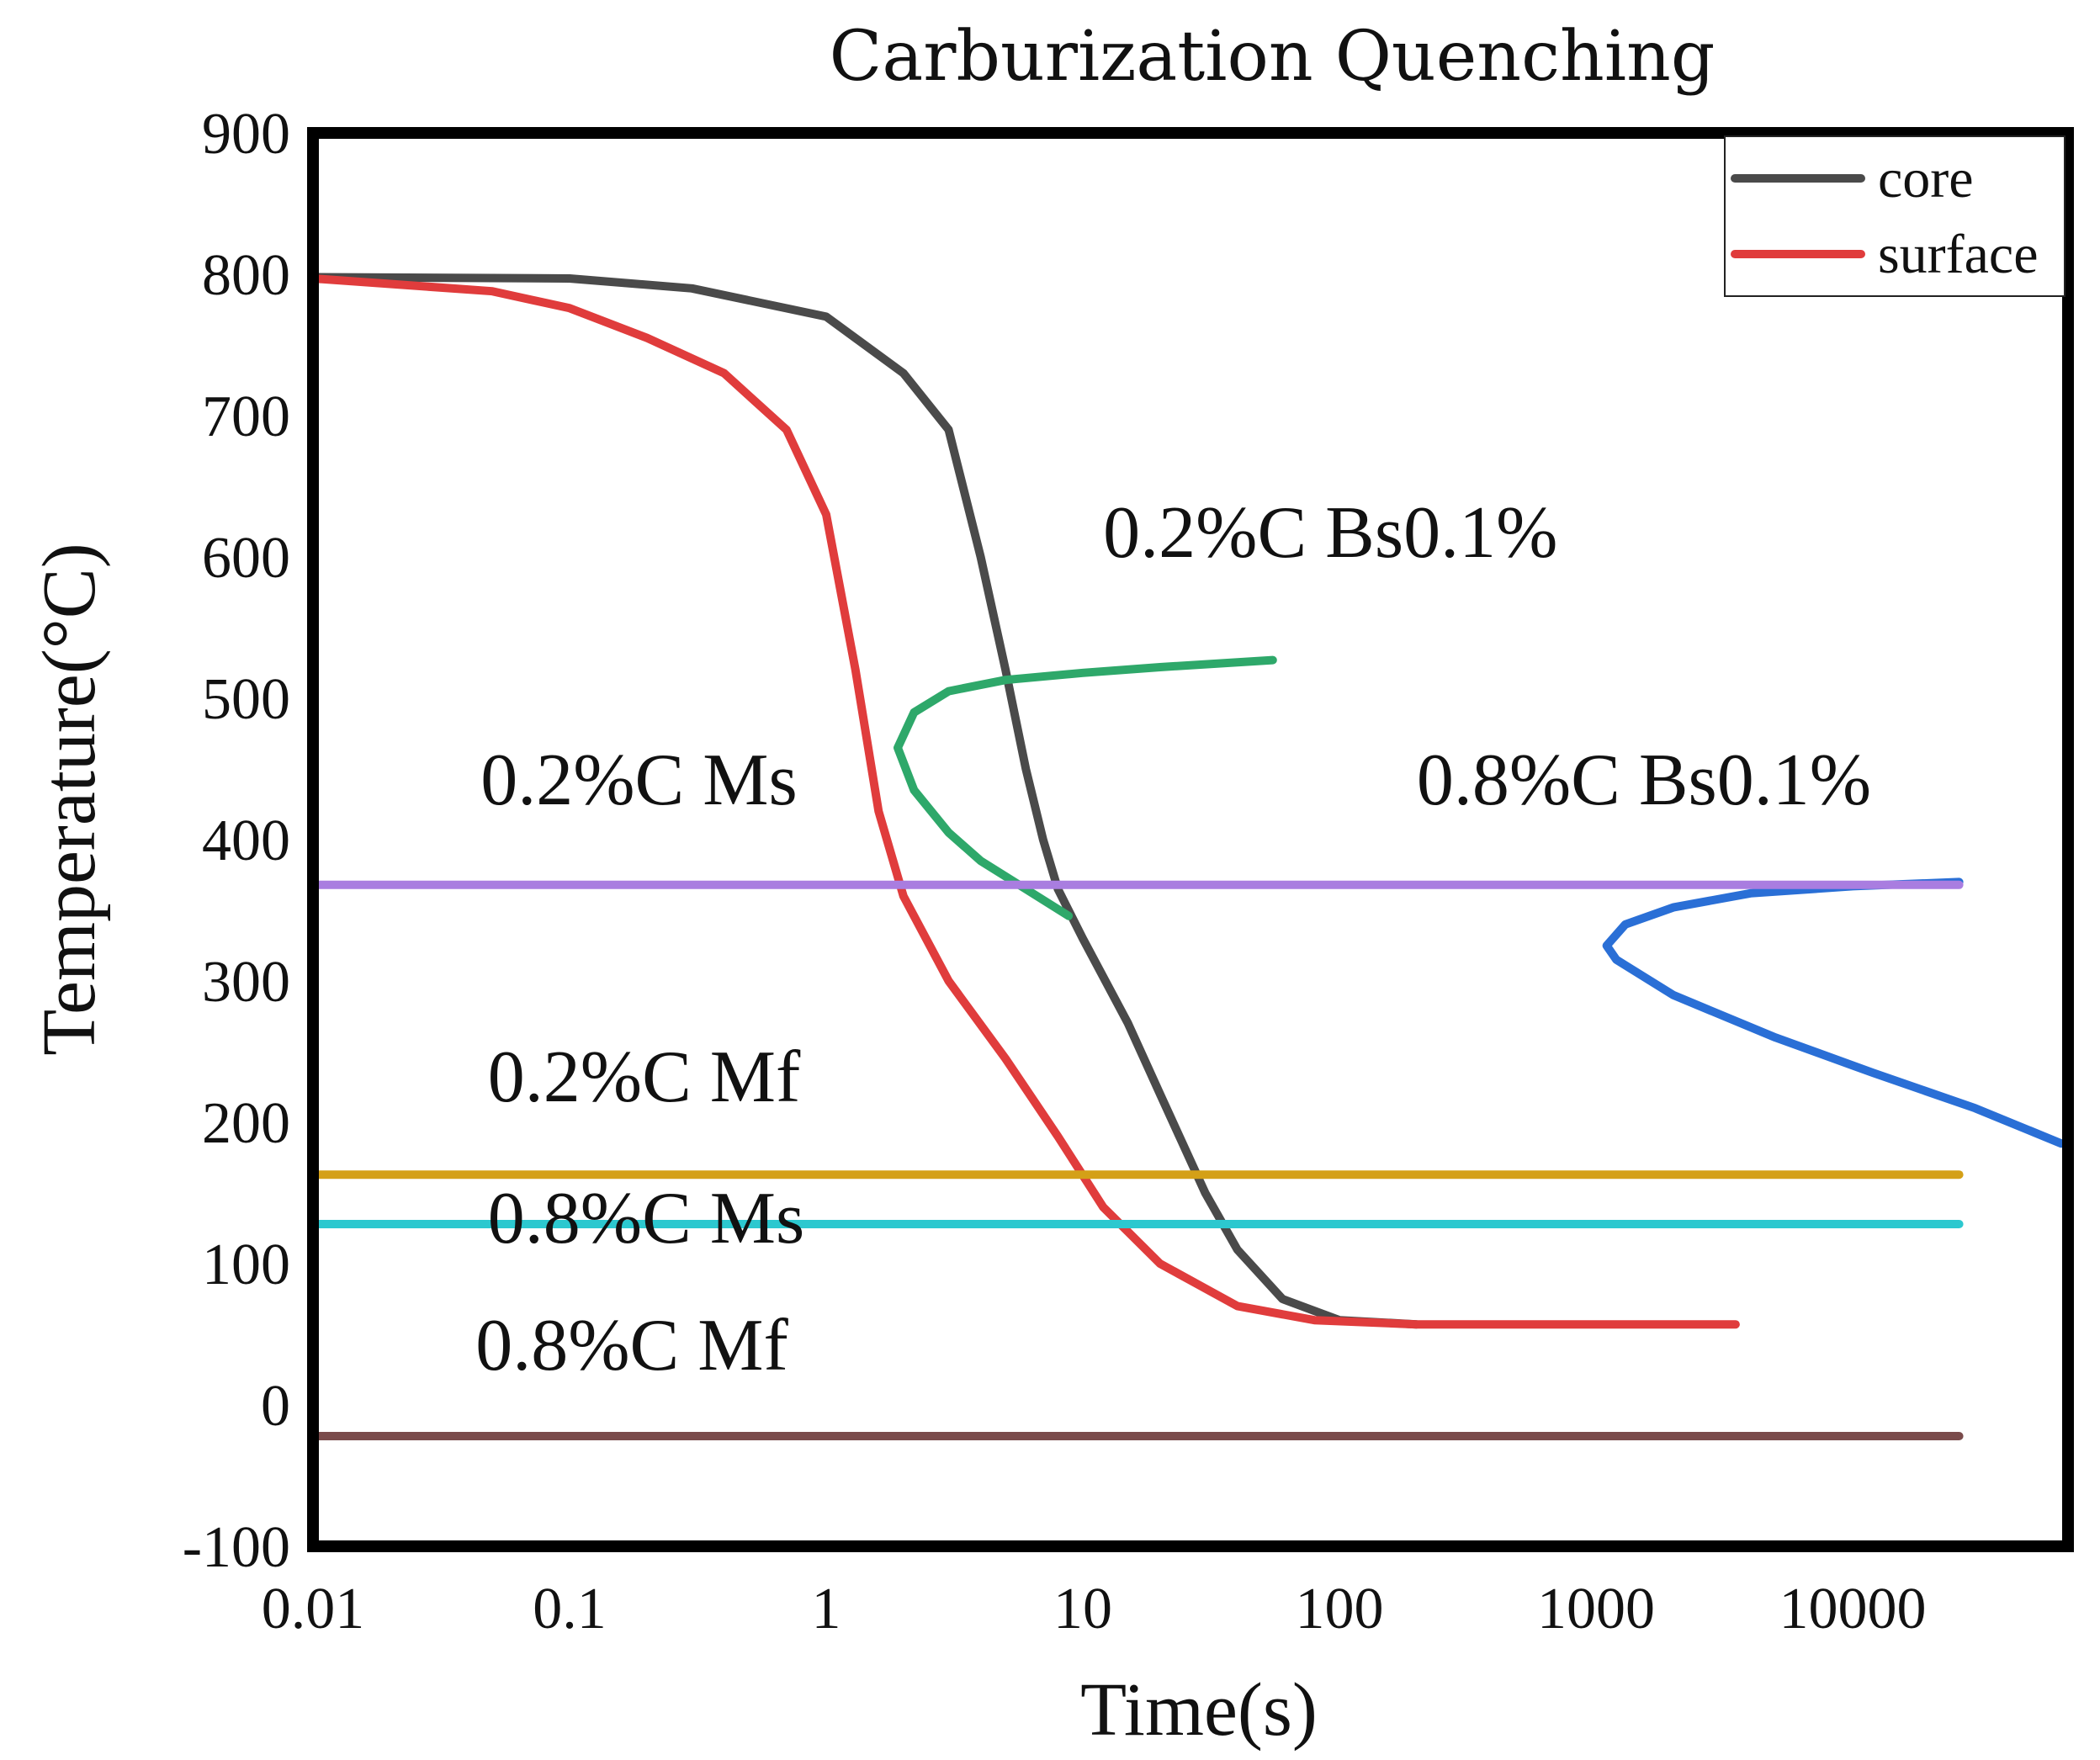 Image resolution: width=2100 pixels, height=1760 pixels. Describe the element at coordinates (313, 1609) in the screenshot. I see `x-tick-label: 0.01` at that location.